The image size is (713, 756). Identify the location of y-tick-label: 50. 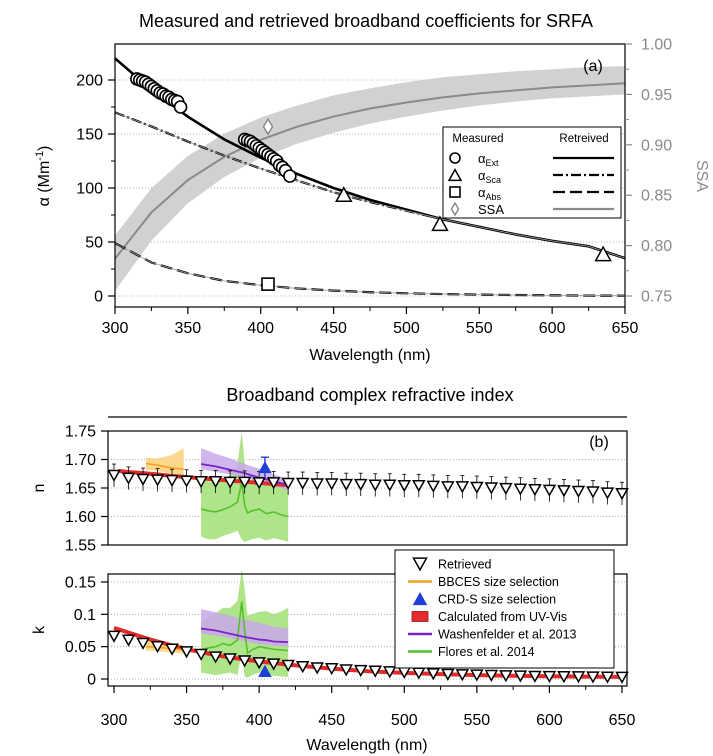
(94, 243).